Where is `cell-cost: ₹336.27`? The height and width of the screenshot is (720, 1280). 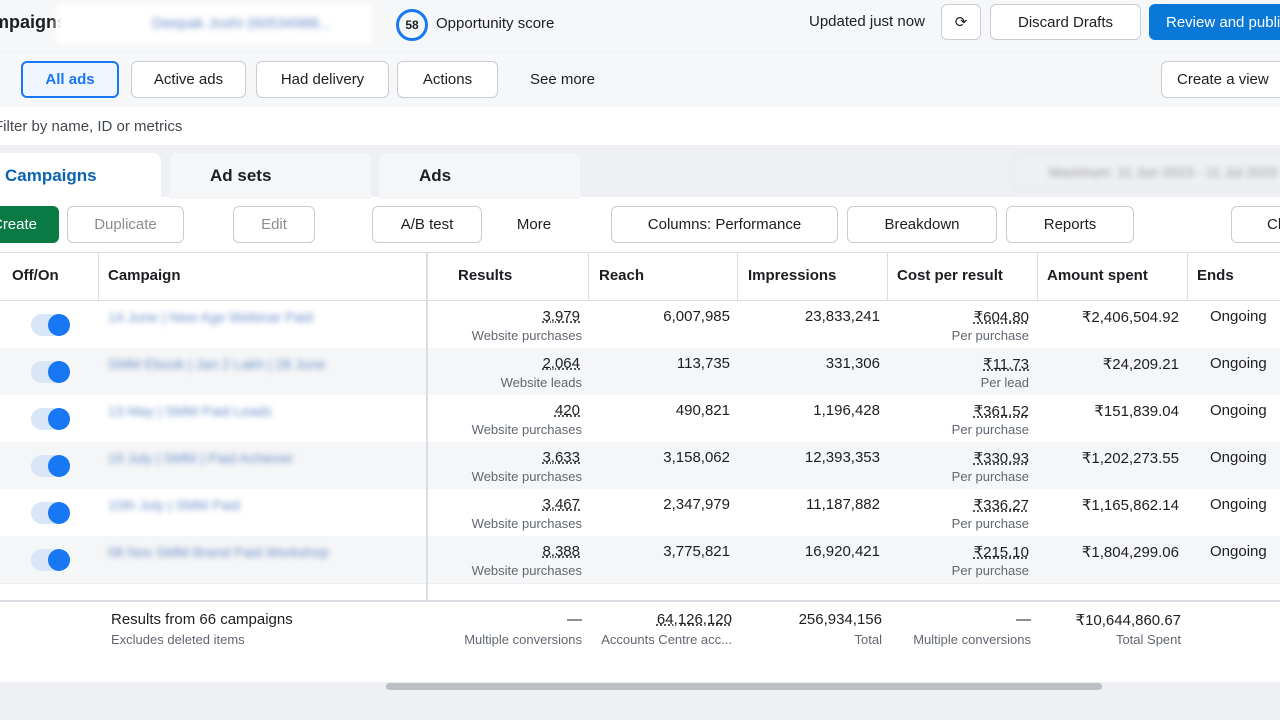 cell-cost: ₹336.27 is located at coordinates (1001, 505).